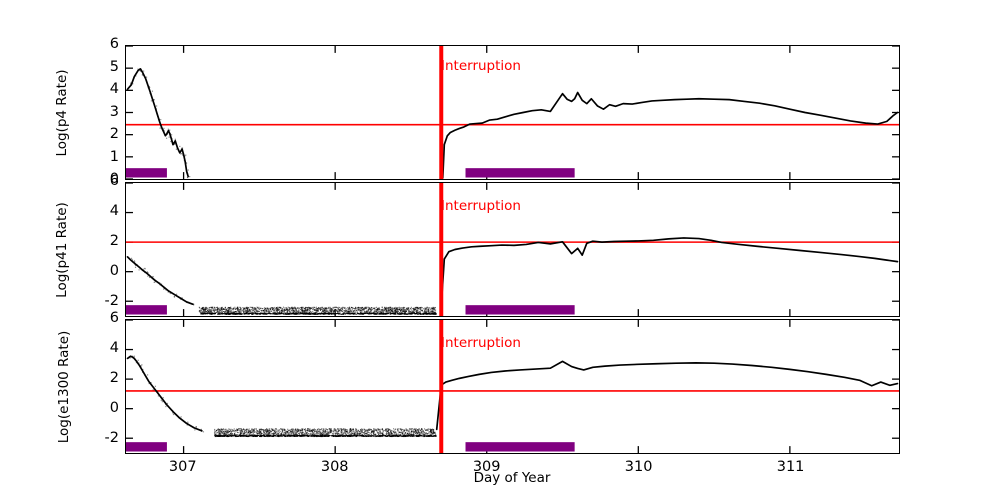 This screenshot has width=1000, height=500. I want to click on panel-3-y-axis-label: Log(e1300 Rate), so click(64, 387).